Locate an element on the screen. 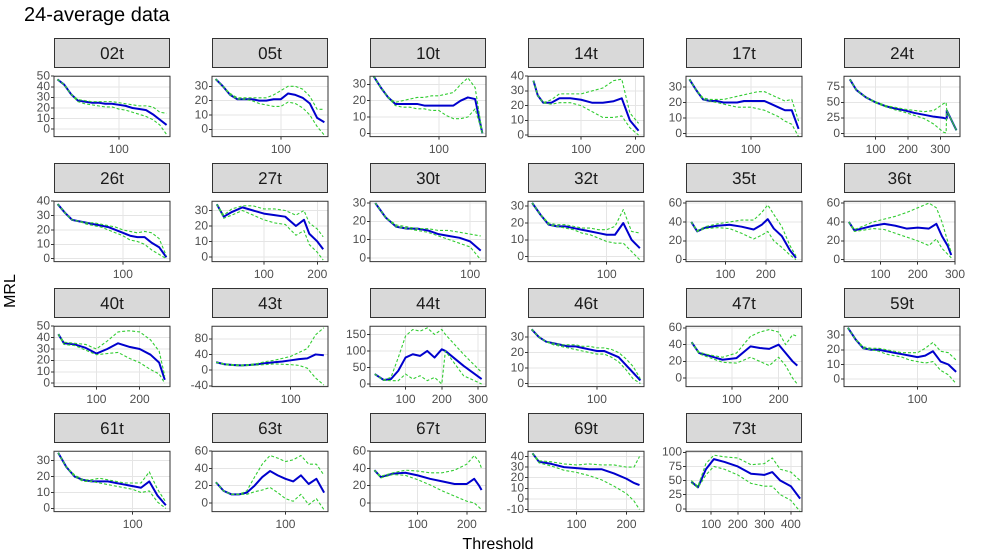 The height and width of the screenshot is (558, 996). chart-title: 63t is located at coordinates (270, 428).